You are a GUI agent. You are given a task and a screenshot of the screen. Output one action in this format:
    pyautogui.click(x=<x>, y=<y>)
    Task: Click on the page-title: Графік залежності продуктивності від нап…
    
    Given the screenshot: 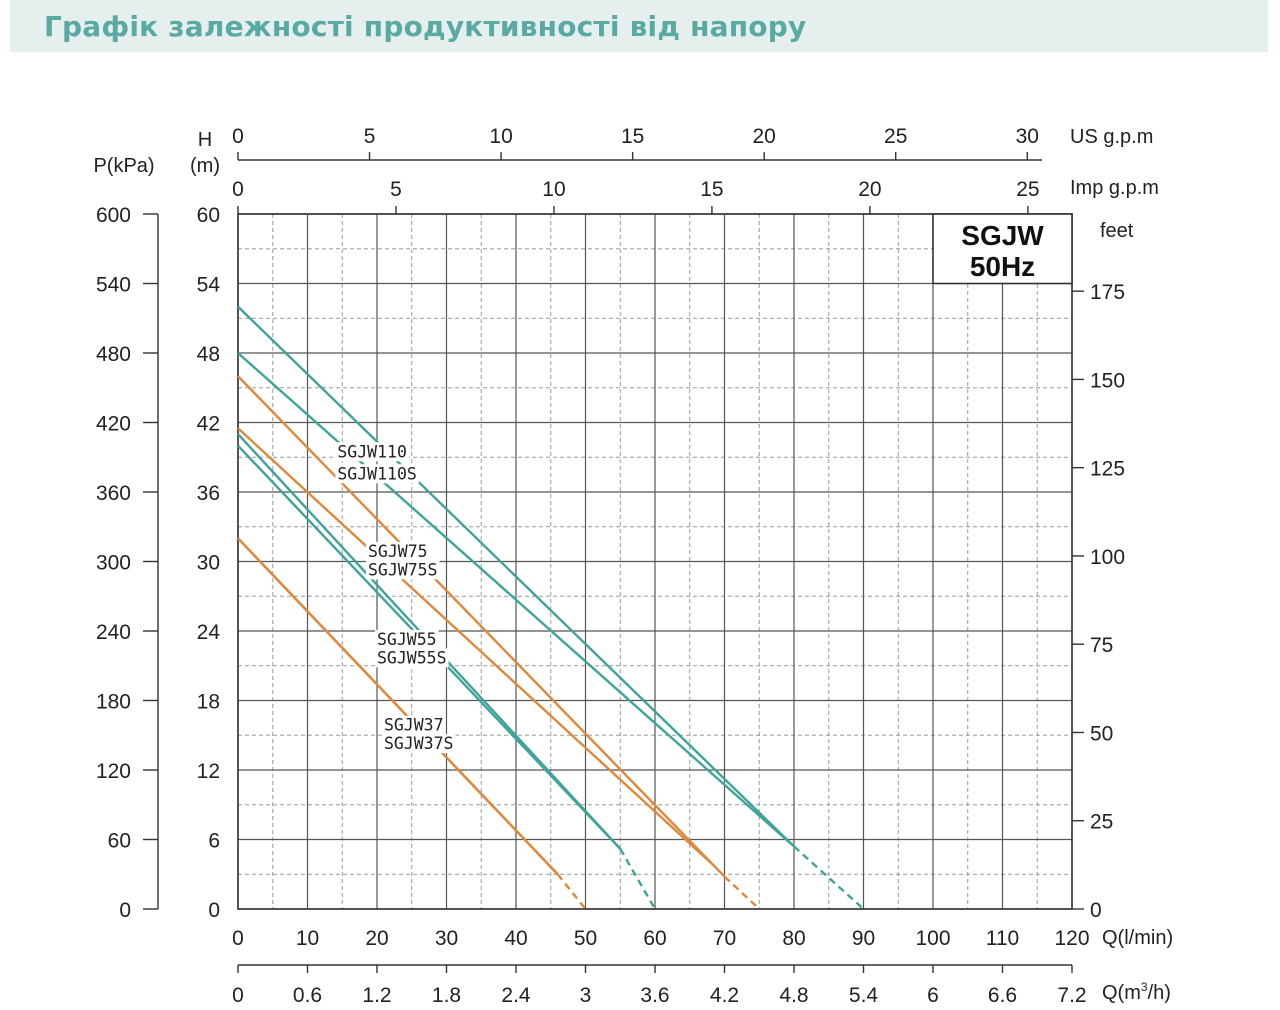 What is the action you would take?
    pyautogui.click(x=425, y=26)
    